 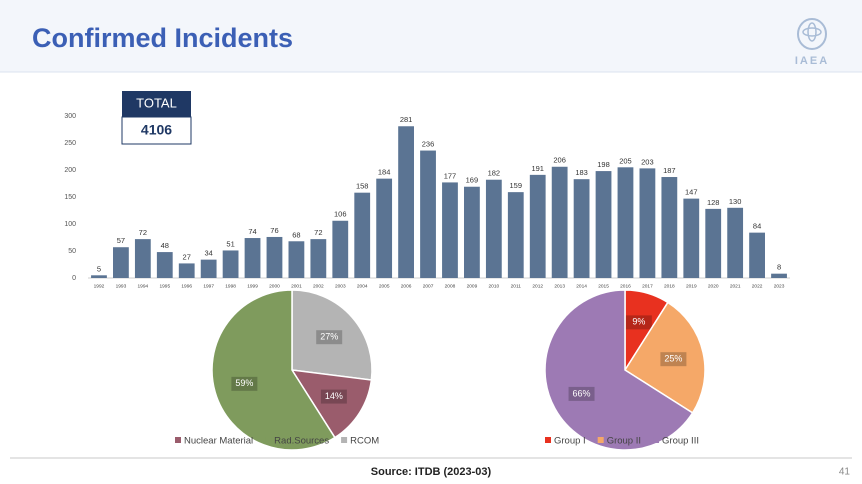 What do you see at coordinates (779, 286) in the screenshot?
I see `x-tick-label: 2023` at bounding box center [779, 286].